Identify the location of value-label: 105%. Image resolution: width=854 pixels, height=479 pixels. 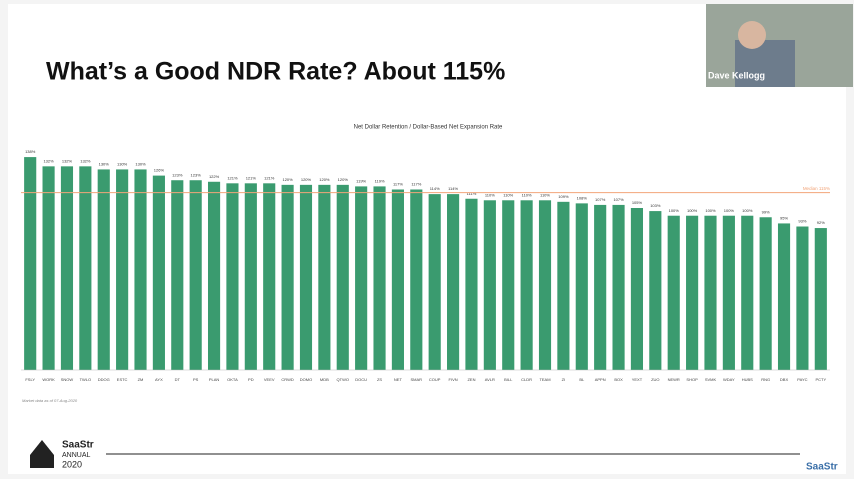
(637, 202).